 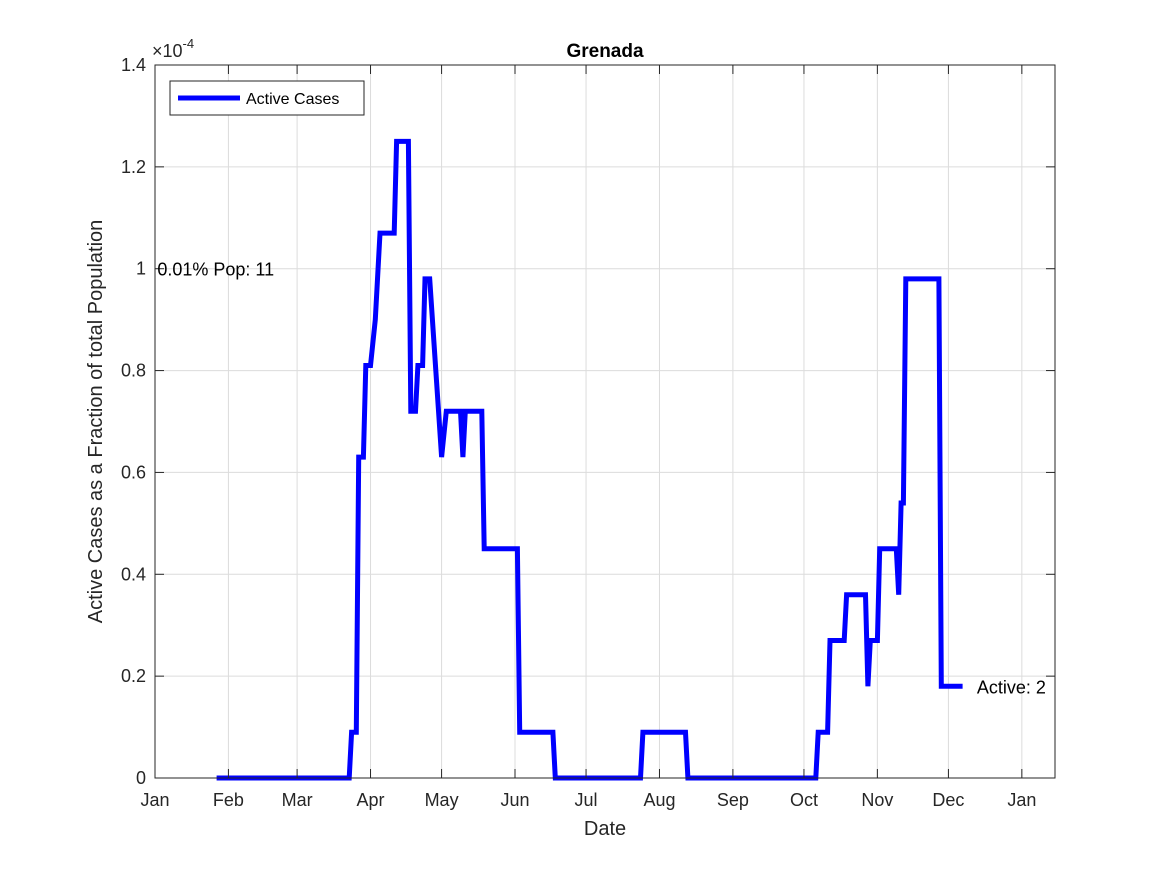 I want to click on y-tick-label: 0.8, so click(x=133, y=371).